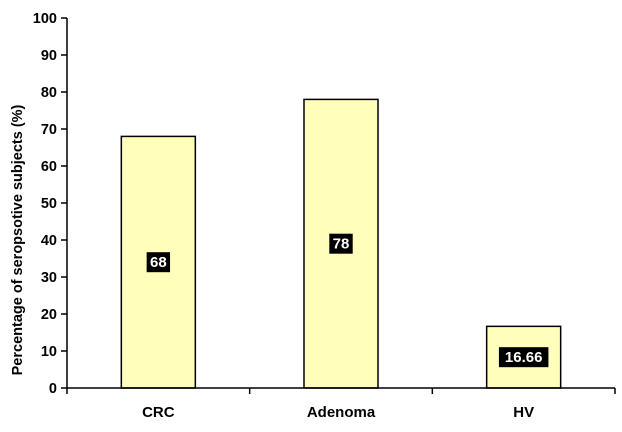 The width and height of the screenshot is (622, 432). I want to click on data-label: 78, so click(341, 244).